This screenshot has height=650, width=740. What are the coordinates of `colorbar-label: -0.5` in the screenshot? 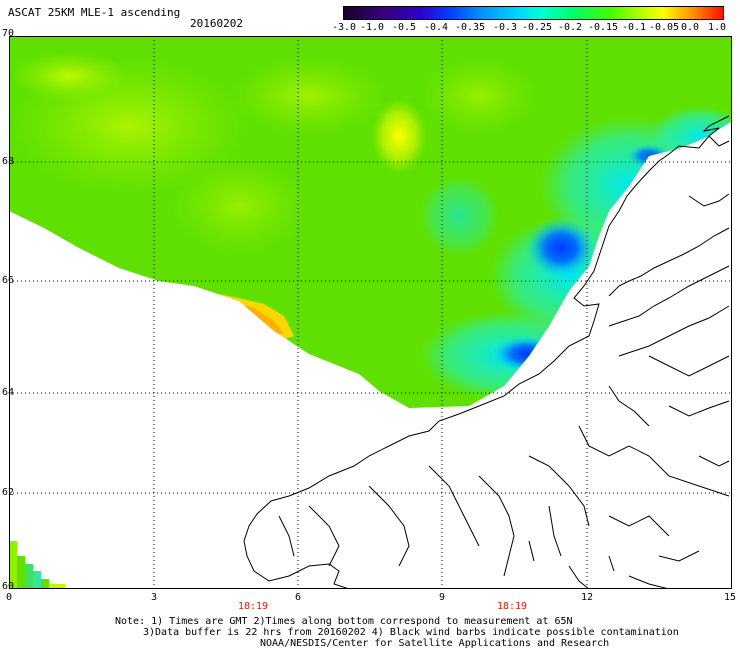 It's located at (404, 27).